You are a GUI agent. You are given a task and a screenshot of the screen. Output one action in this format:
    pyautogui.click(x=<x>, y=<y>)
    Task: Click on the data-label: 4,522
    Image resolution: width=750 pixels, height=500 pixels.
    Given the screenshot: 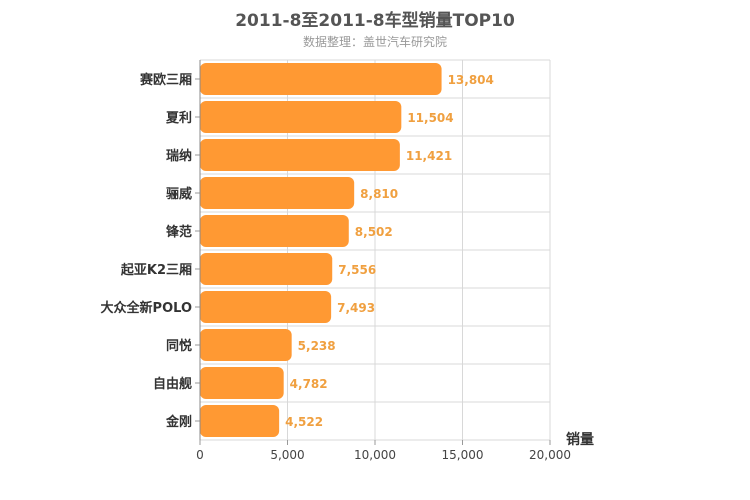 What is the action you would take?
    pyautogui.click(x=304, y=422)
    